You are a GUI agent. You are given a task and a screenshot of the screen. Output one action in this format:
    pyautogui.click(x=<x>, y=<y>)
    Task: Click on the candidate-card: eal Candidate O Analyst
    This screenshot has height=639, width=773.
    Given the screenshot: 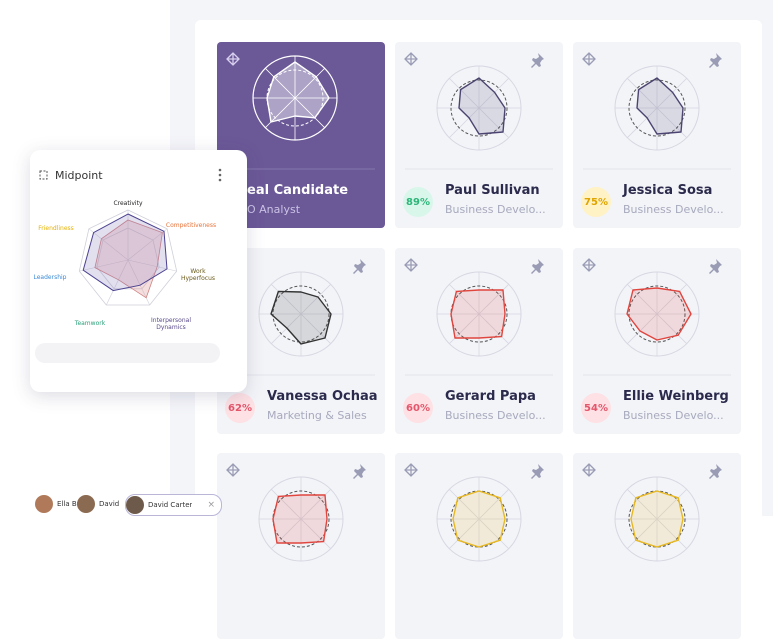 What is the action you would take?
    pyautogui.click(x=301, y=135)
    